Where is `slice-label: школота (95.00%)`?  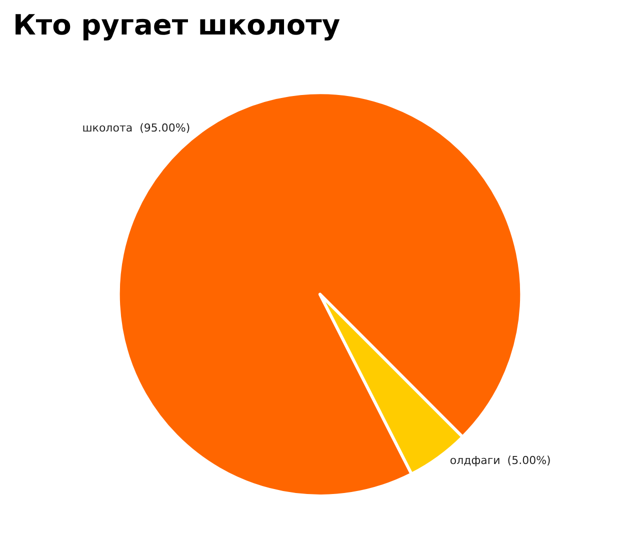 slice-label: школота (95.00%) is located at coordinates (136, 127).